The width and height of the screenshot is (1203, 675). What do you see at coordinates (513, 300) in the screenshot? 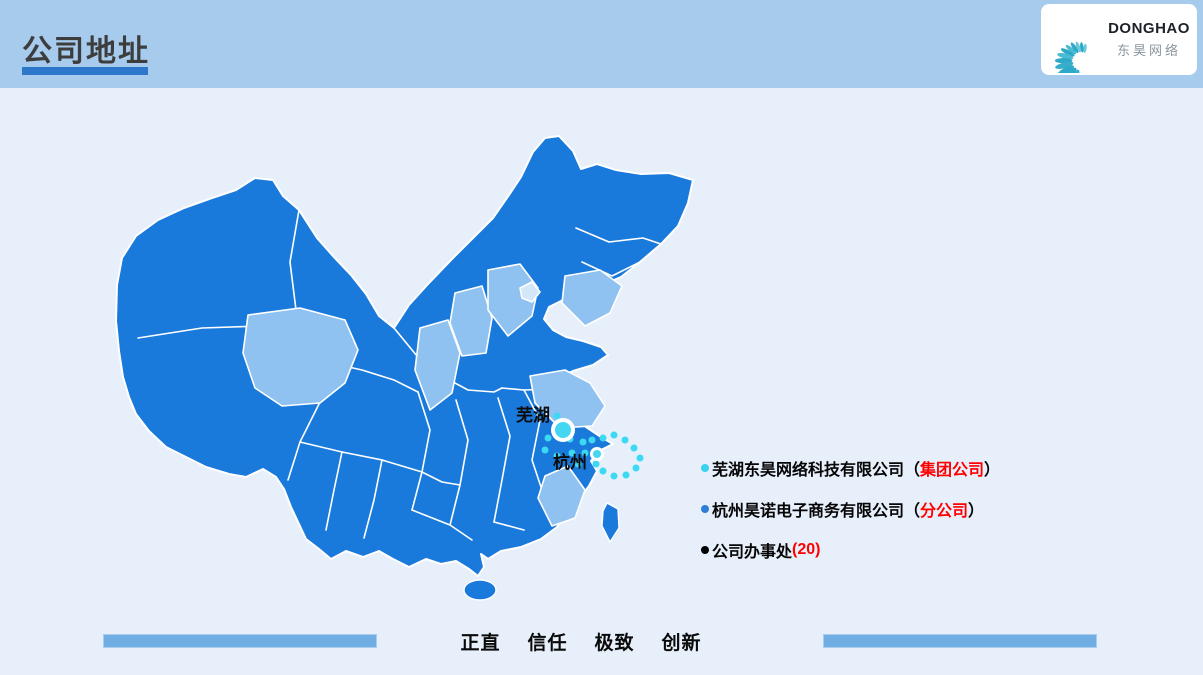
I see `province-hebei` at bounding box center [513, 300].